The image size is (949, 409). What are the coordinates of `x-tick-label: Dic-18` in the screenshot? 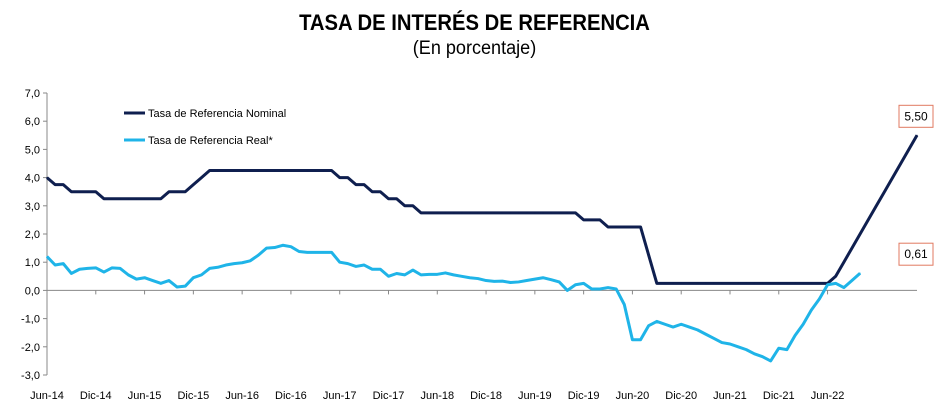 It's located at (486, 396).